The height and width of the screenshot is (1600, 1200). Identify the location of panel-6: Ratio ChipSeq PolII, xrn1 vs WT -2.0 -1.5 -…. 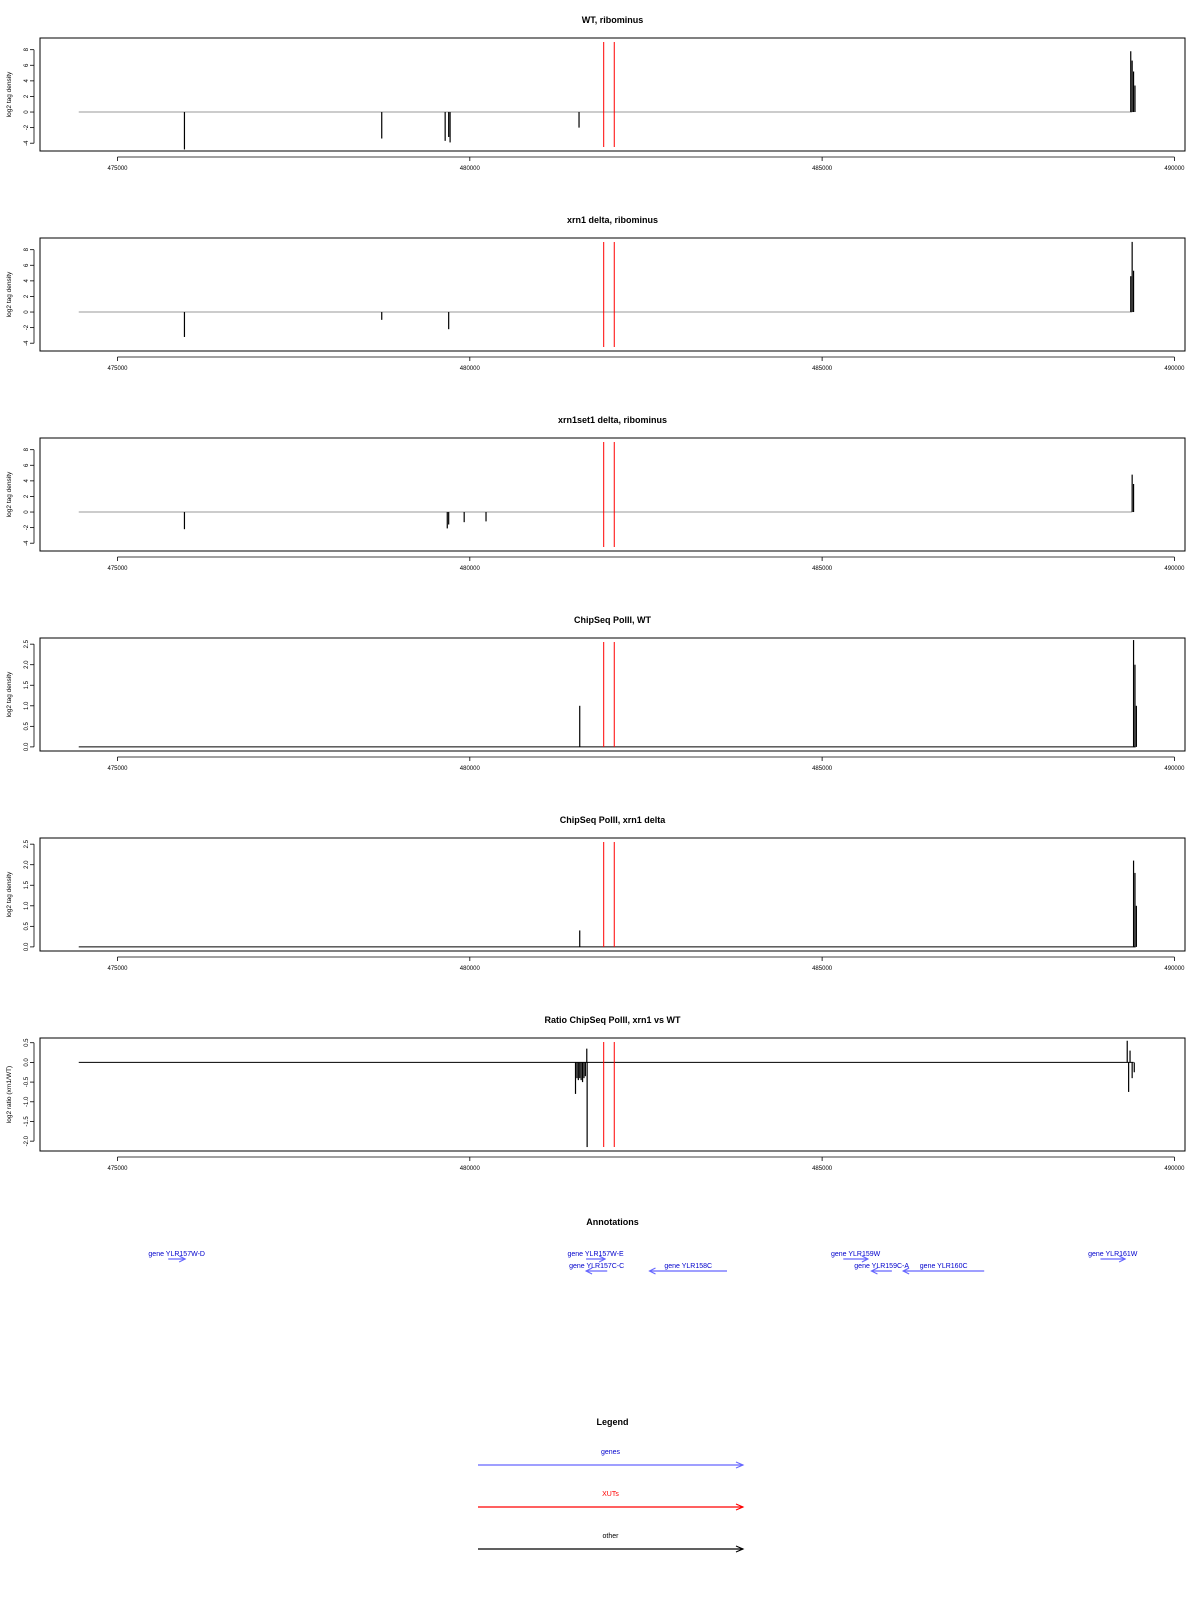
(596, 1093).